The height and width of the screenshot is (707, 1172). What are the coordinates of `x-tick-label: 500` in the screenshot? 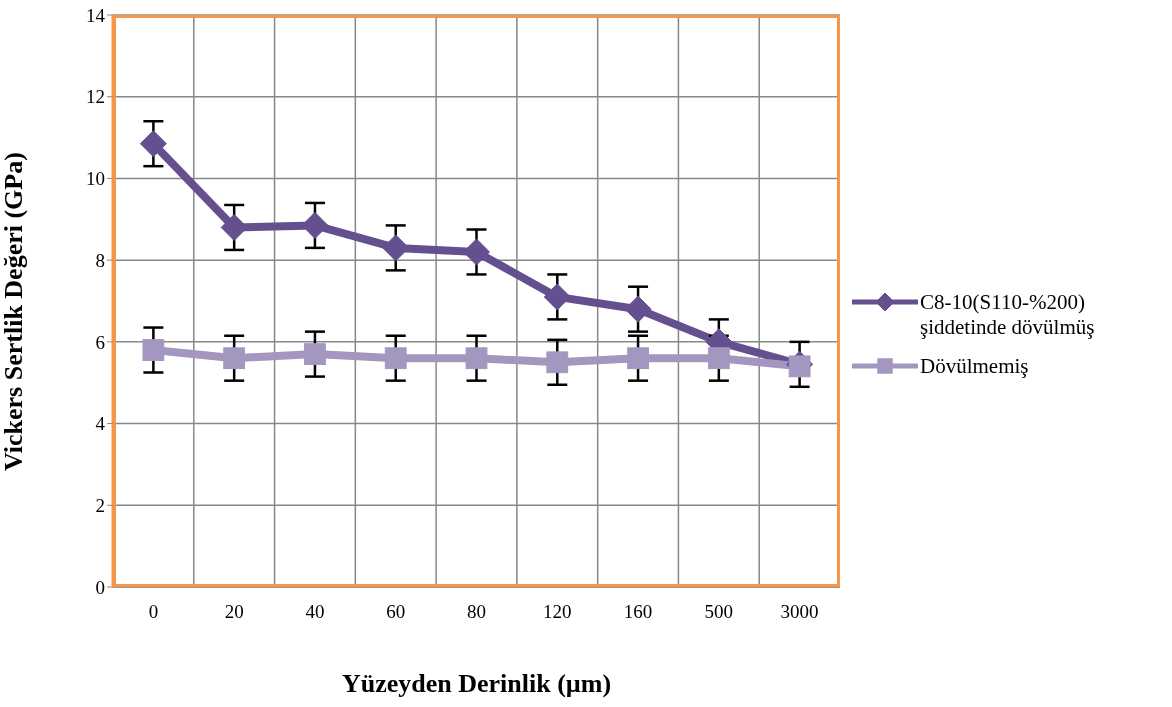 It's located at (719, 612).